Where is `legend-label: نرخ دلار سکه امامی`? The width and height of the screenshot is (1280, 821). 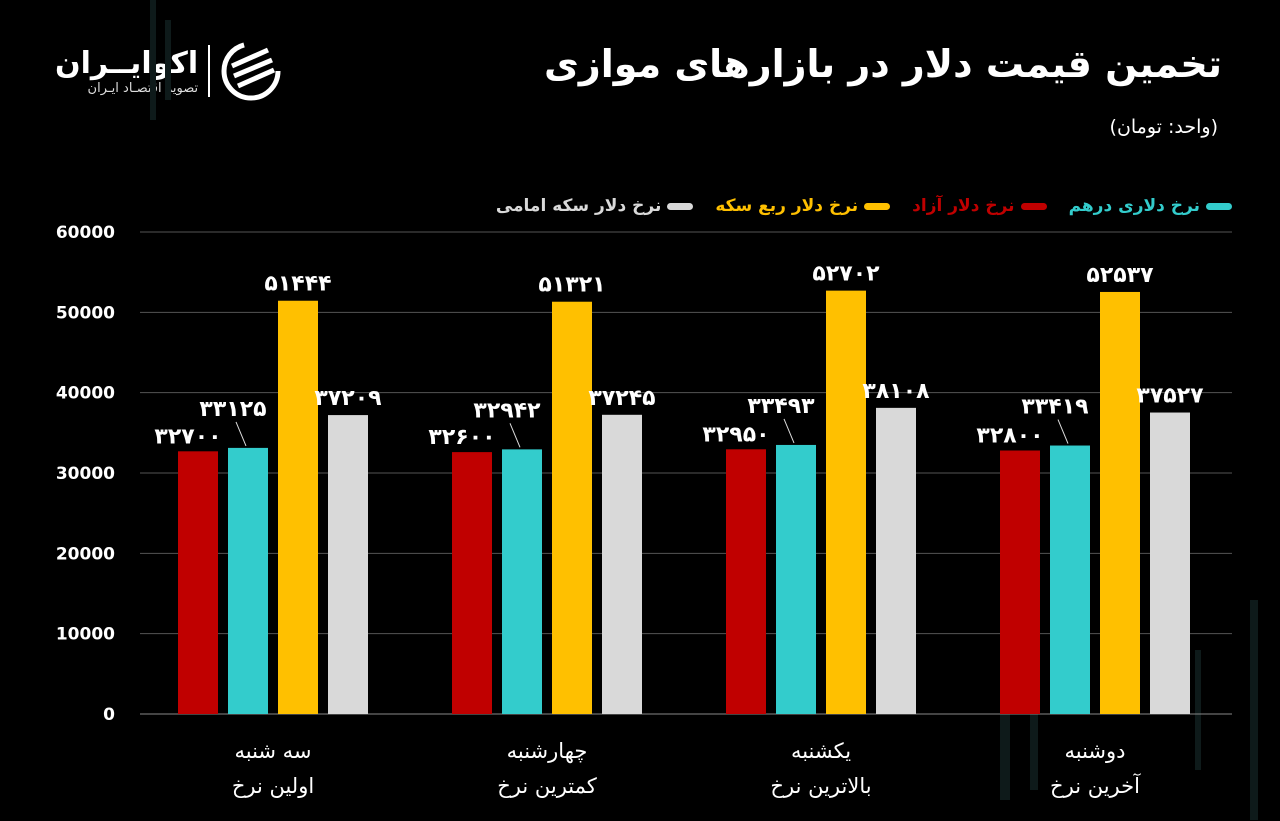
legend-label: نرخ دلار سکه امامی is located at coordinates (578, 206).